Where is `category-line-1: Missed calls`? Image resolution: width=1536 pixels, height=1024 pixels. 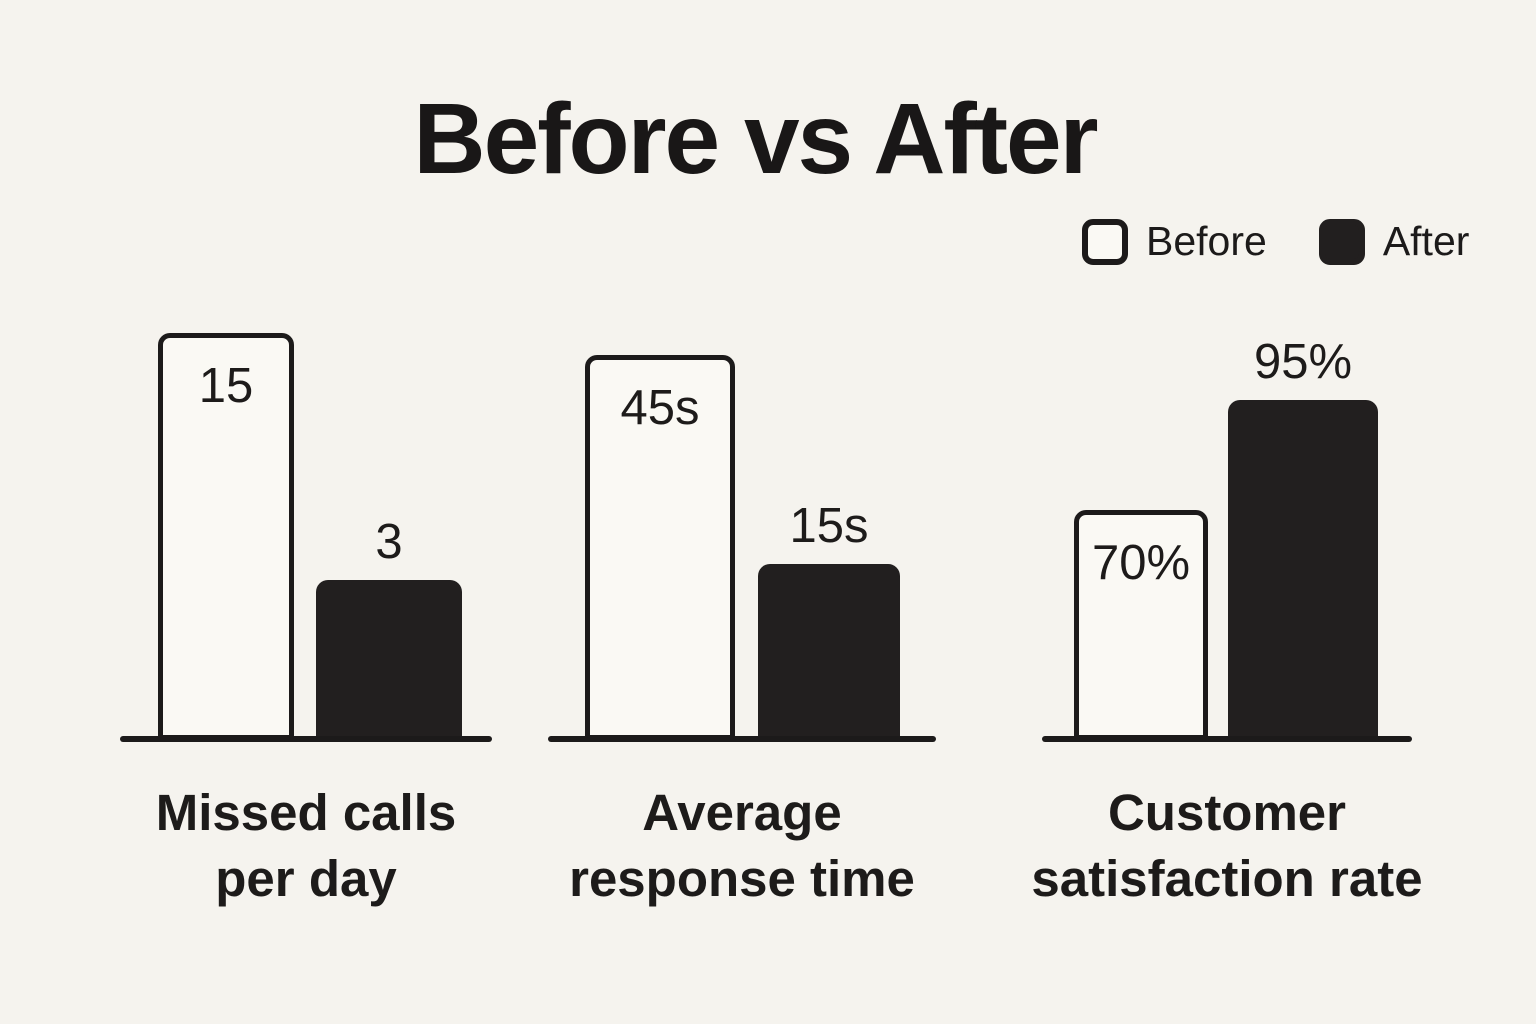 category-line-1: Missed calls is located at coordinates (306, 812).